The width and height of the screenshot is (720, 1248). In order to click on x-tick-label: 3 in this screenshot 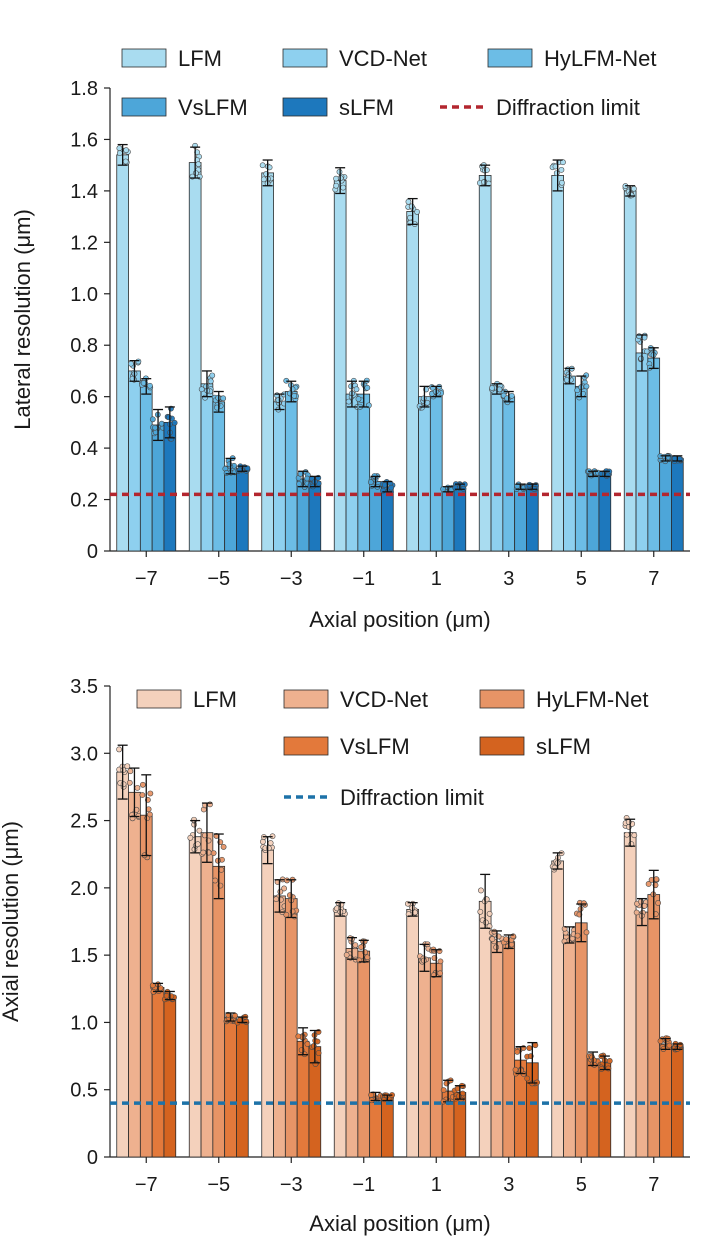, I will do `click(508, 579)`.